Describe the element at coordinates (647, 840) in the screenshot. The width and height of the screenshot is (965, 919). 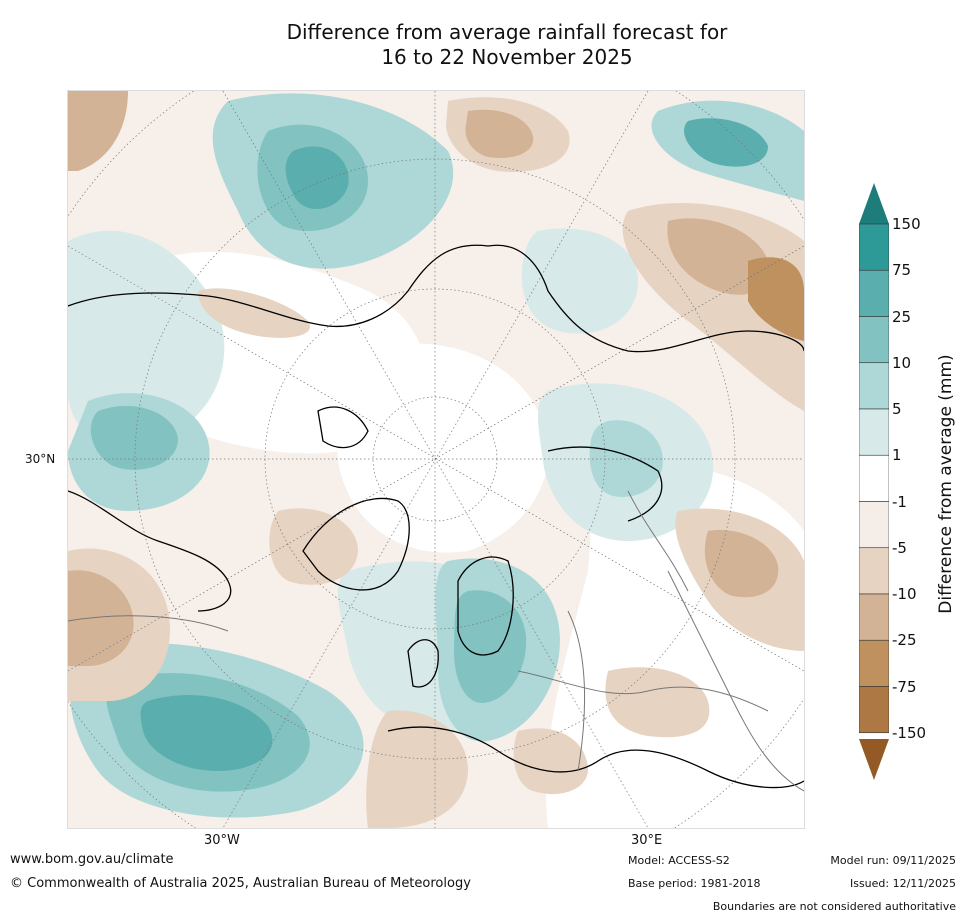
I see `longitude-label-east: 30°E` at that location.